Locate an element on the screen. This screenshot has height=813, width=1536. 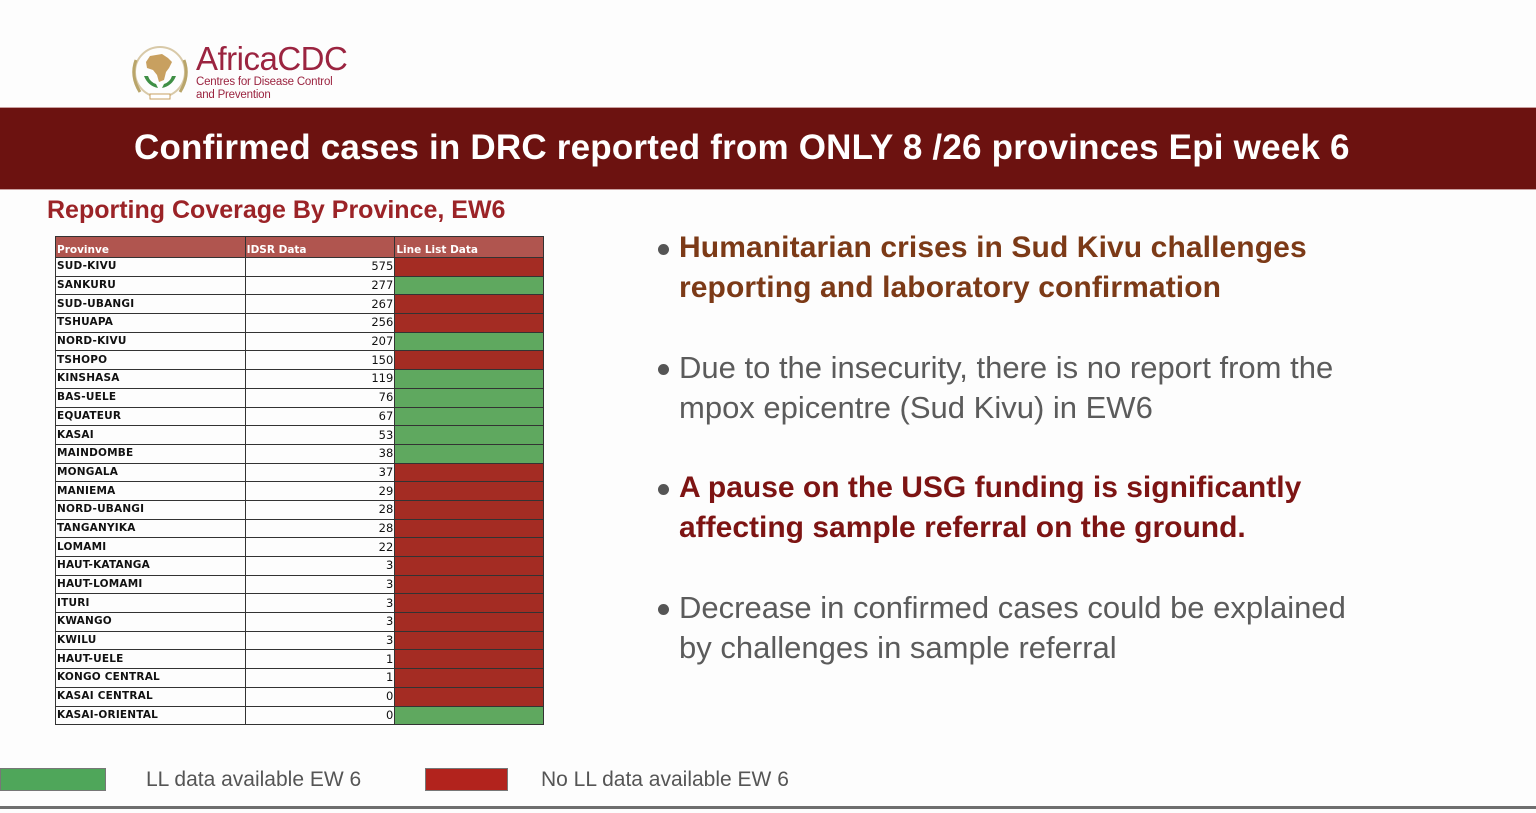
idsr-cell: 76 is located at coordinates (320, 397).